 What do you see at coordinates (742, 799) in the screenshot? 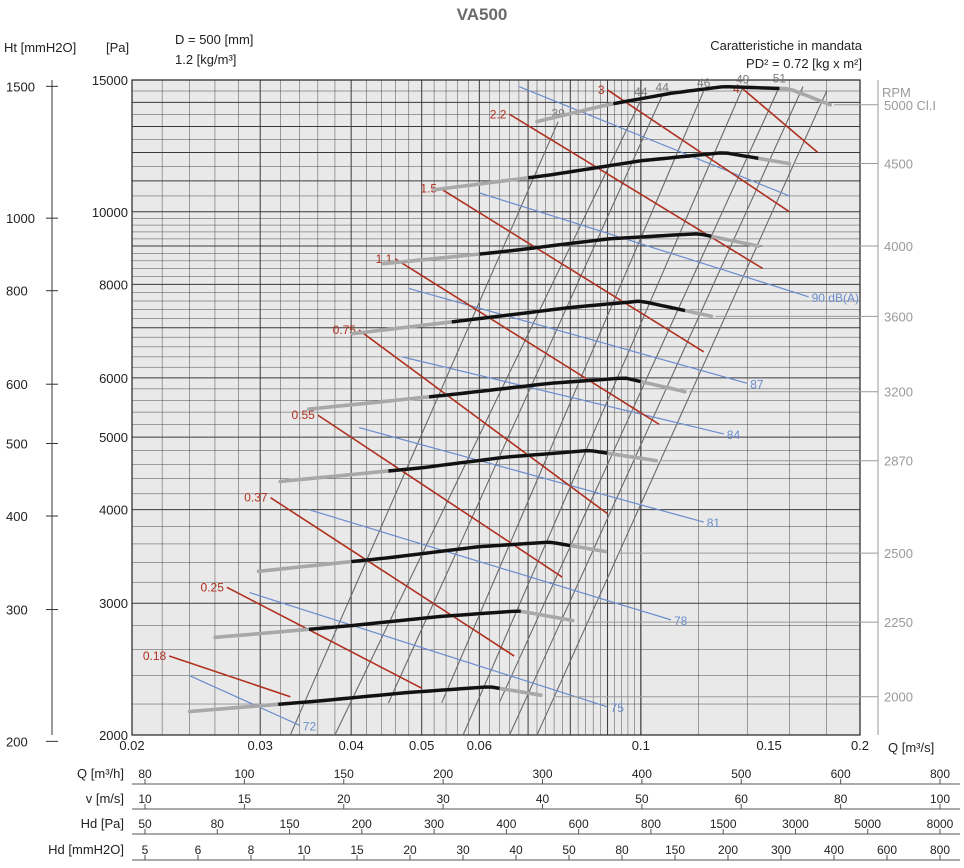
I see `bottom-scale-tick-label: 60` at bounding box center [742, 799].